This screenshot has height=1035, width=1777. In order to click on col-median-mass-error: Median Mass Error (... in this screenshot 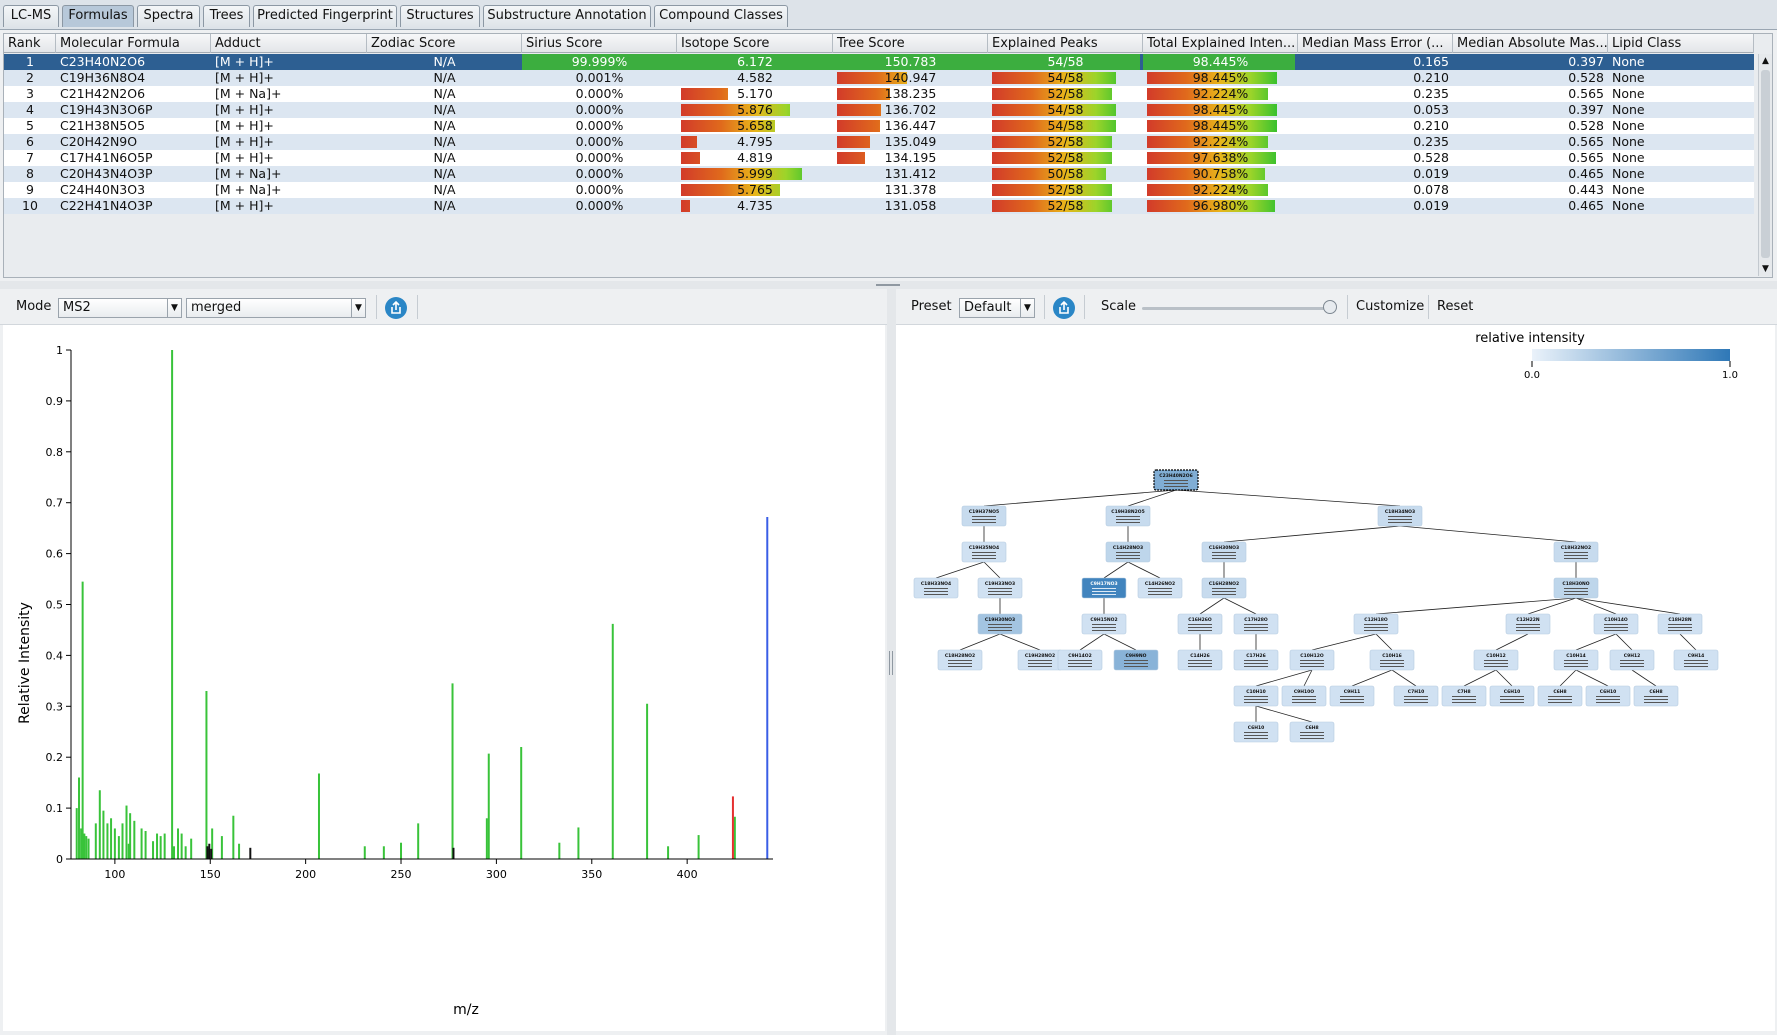, I will do `click(1375, 43)`.